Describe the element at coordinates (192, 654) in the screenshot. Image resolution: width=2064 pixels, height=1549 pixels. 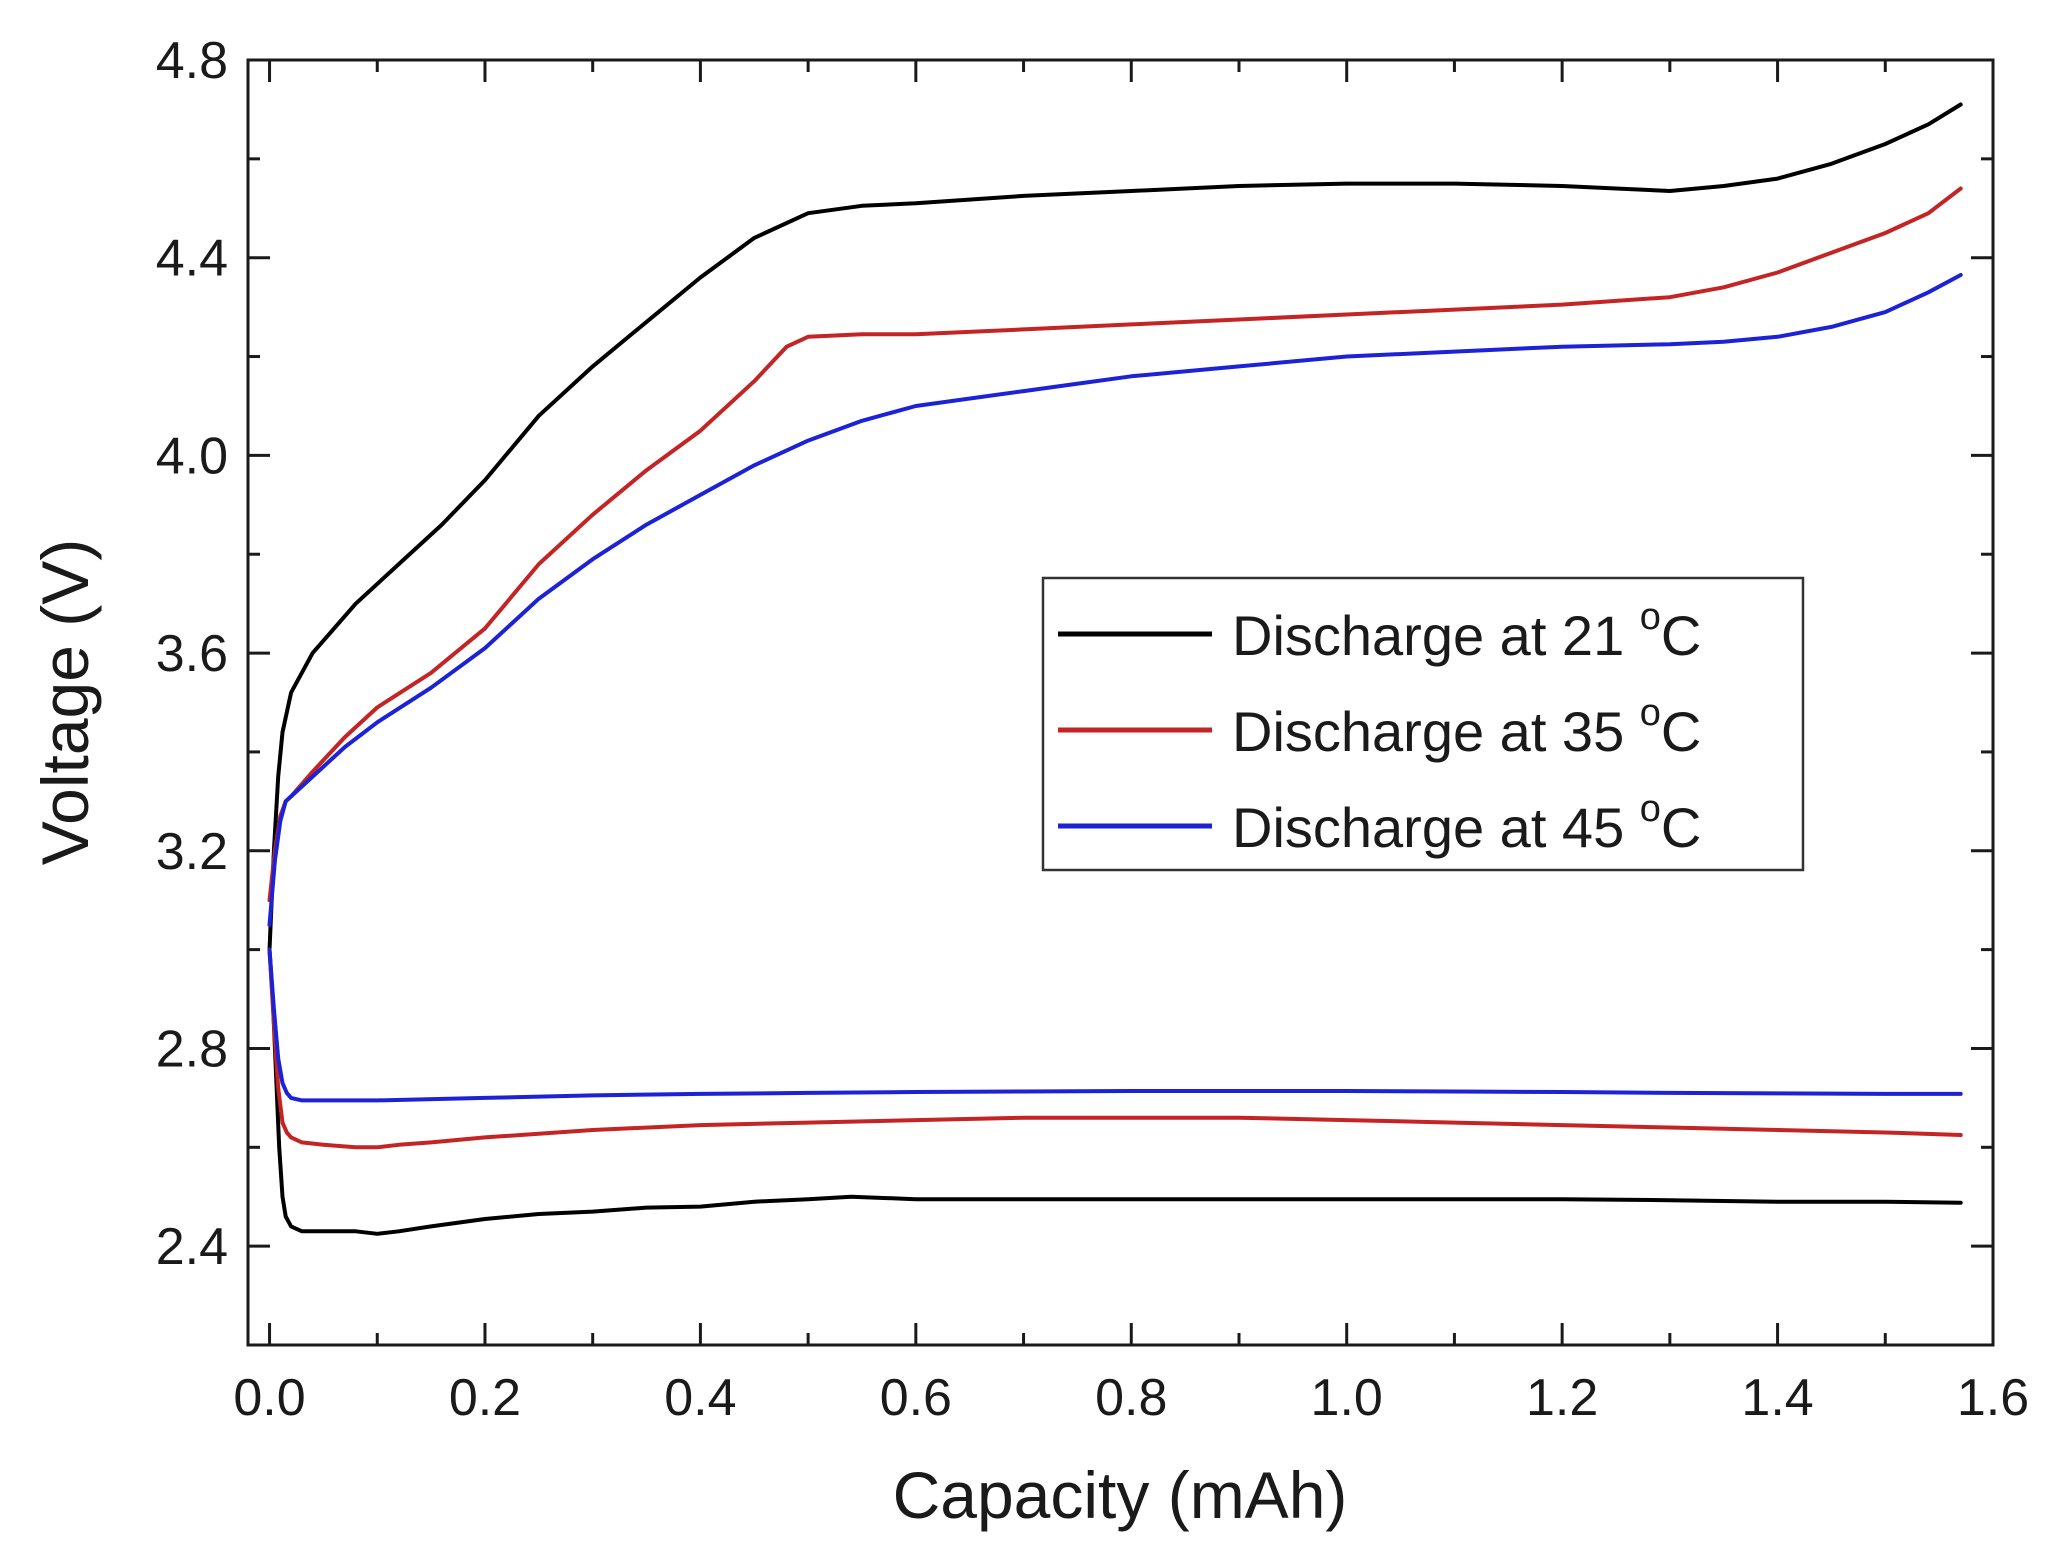
I see `y-tick-label: 3.6` at that location.